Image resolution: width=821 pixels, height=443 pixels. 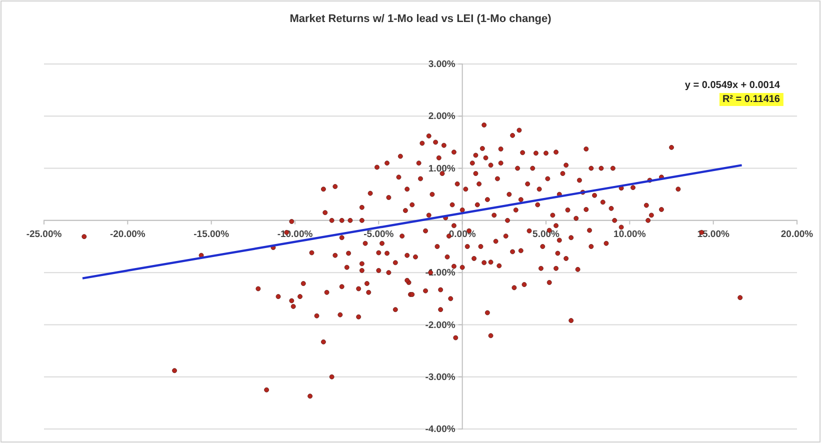 What do you see at coordinates (44, 234) in the screenshot?
I see `x-tick-label: -25.00%` at bounding box center [44, 234].